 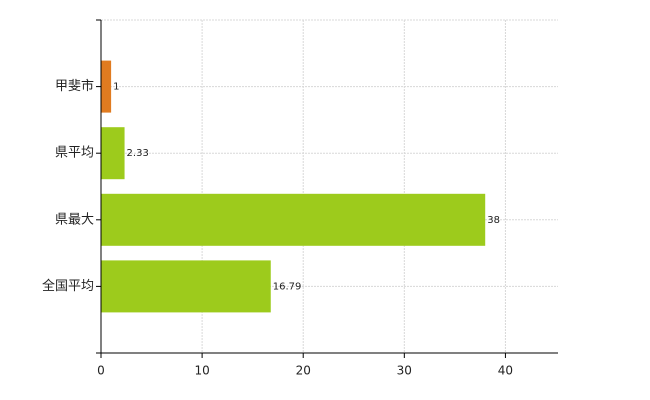 What do you see at coordinates (404, 371) in the screenshot?
I see `x-tick-label: 30` at bounding box center [404, 371].